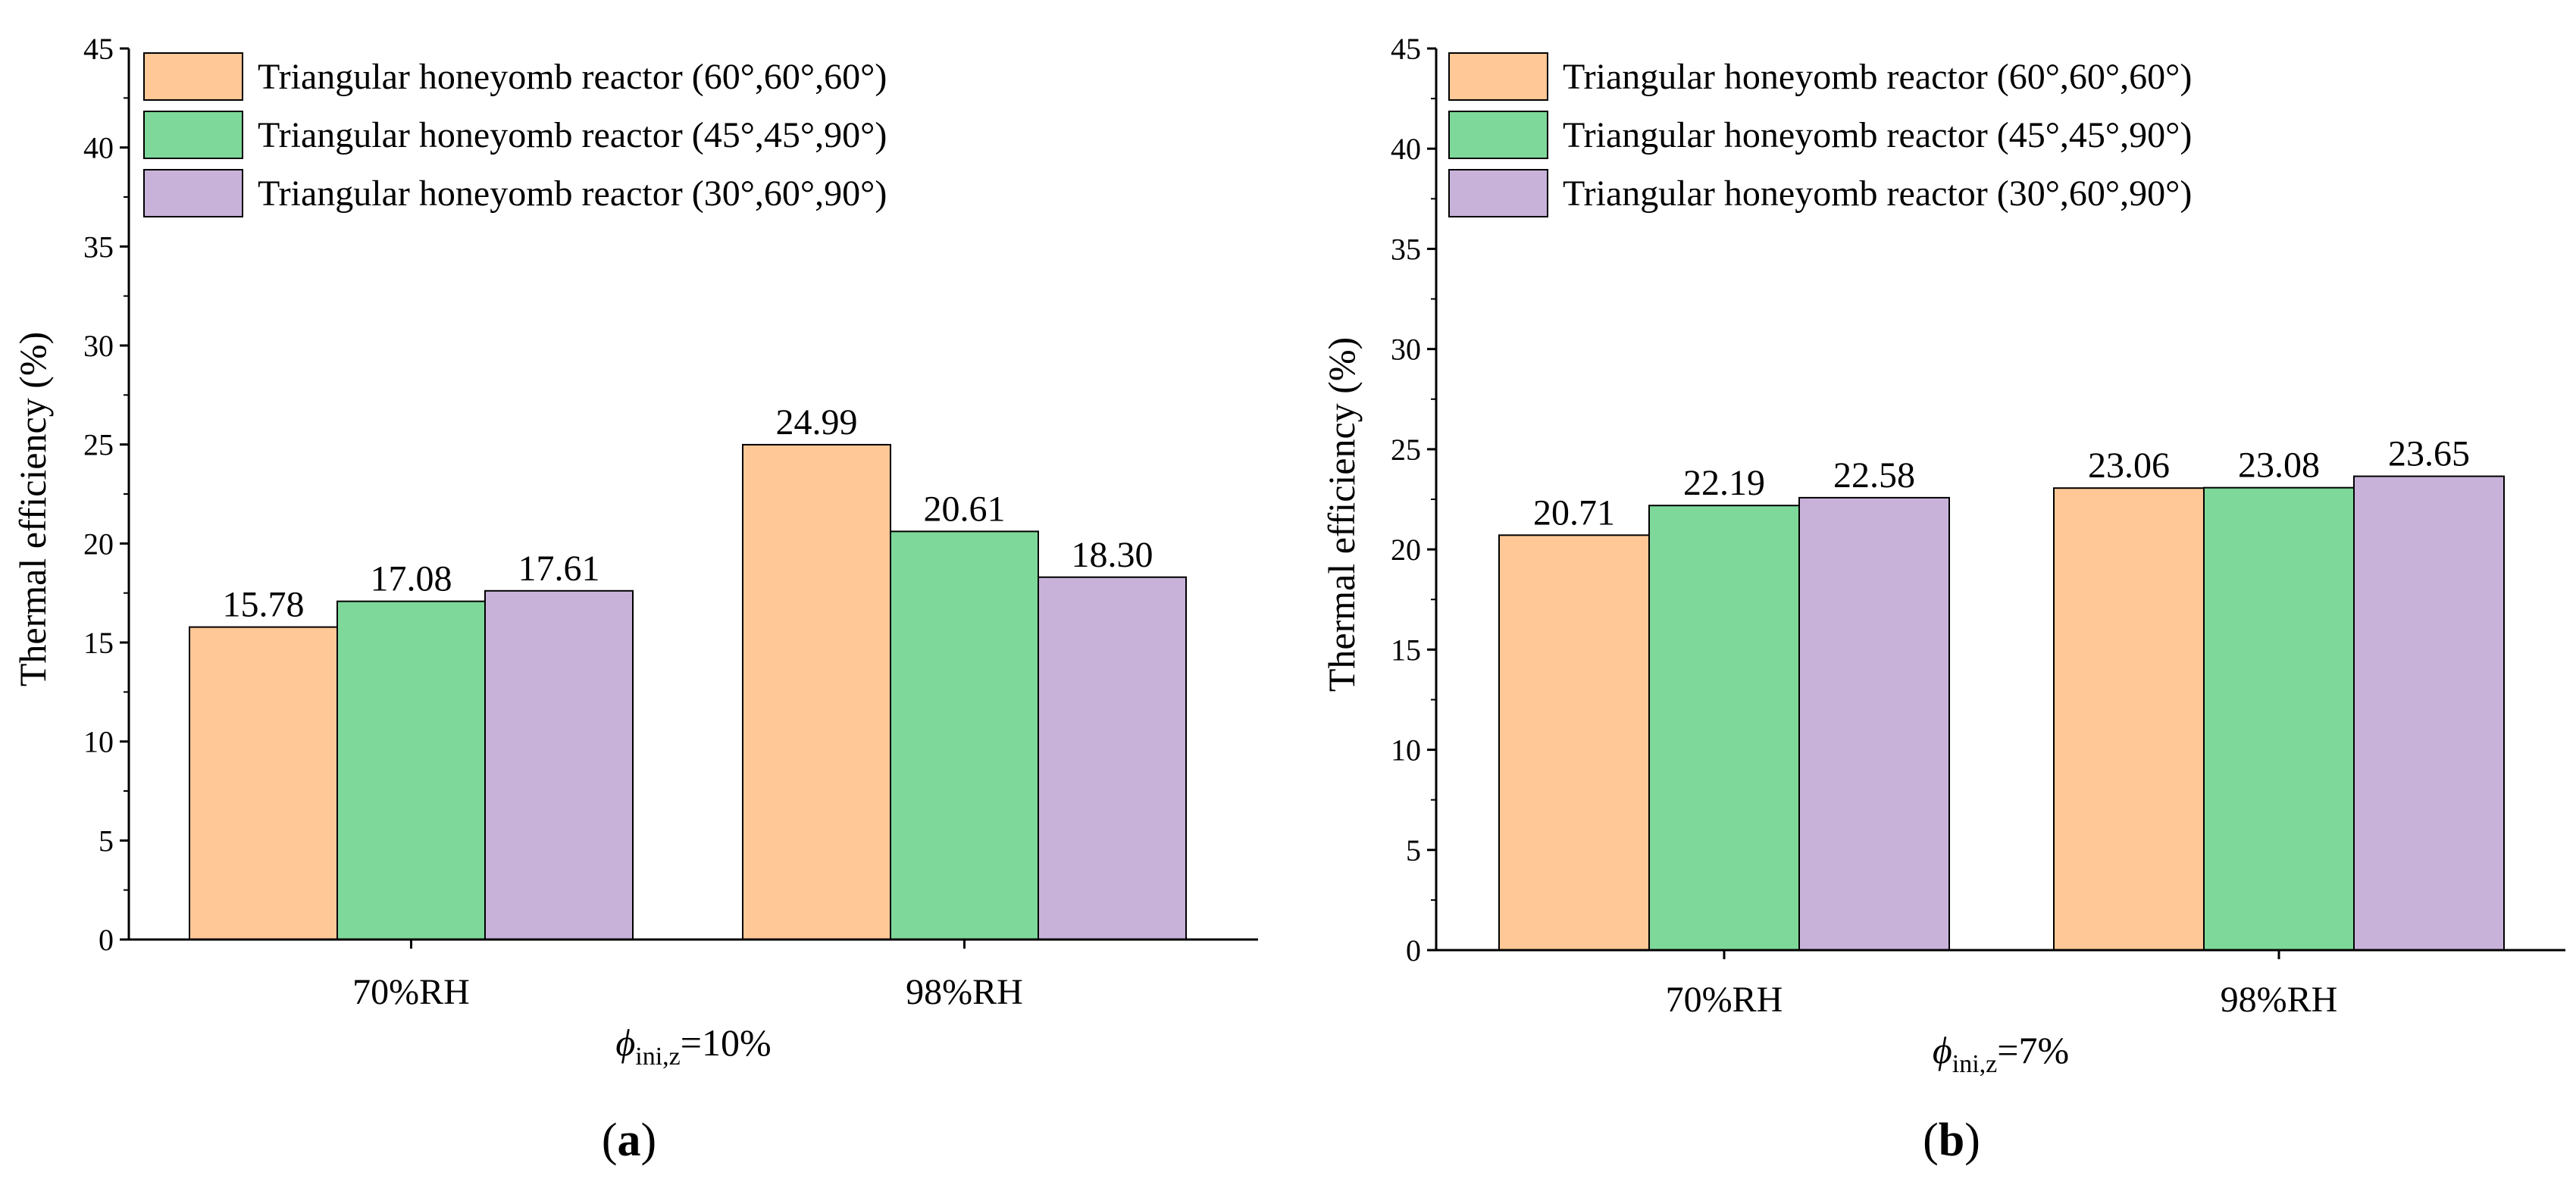 The height and width of the screenshot is (1185, 2576). What do you see at coordinates (559, 569) in the screenshot?
I see `data-label: 17.61` at bounding box center [559, 569].